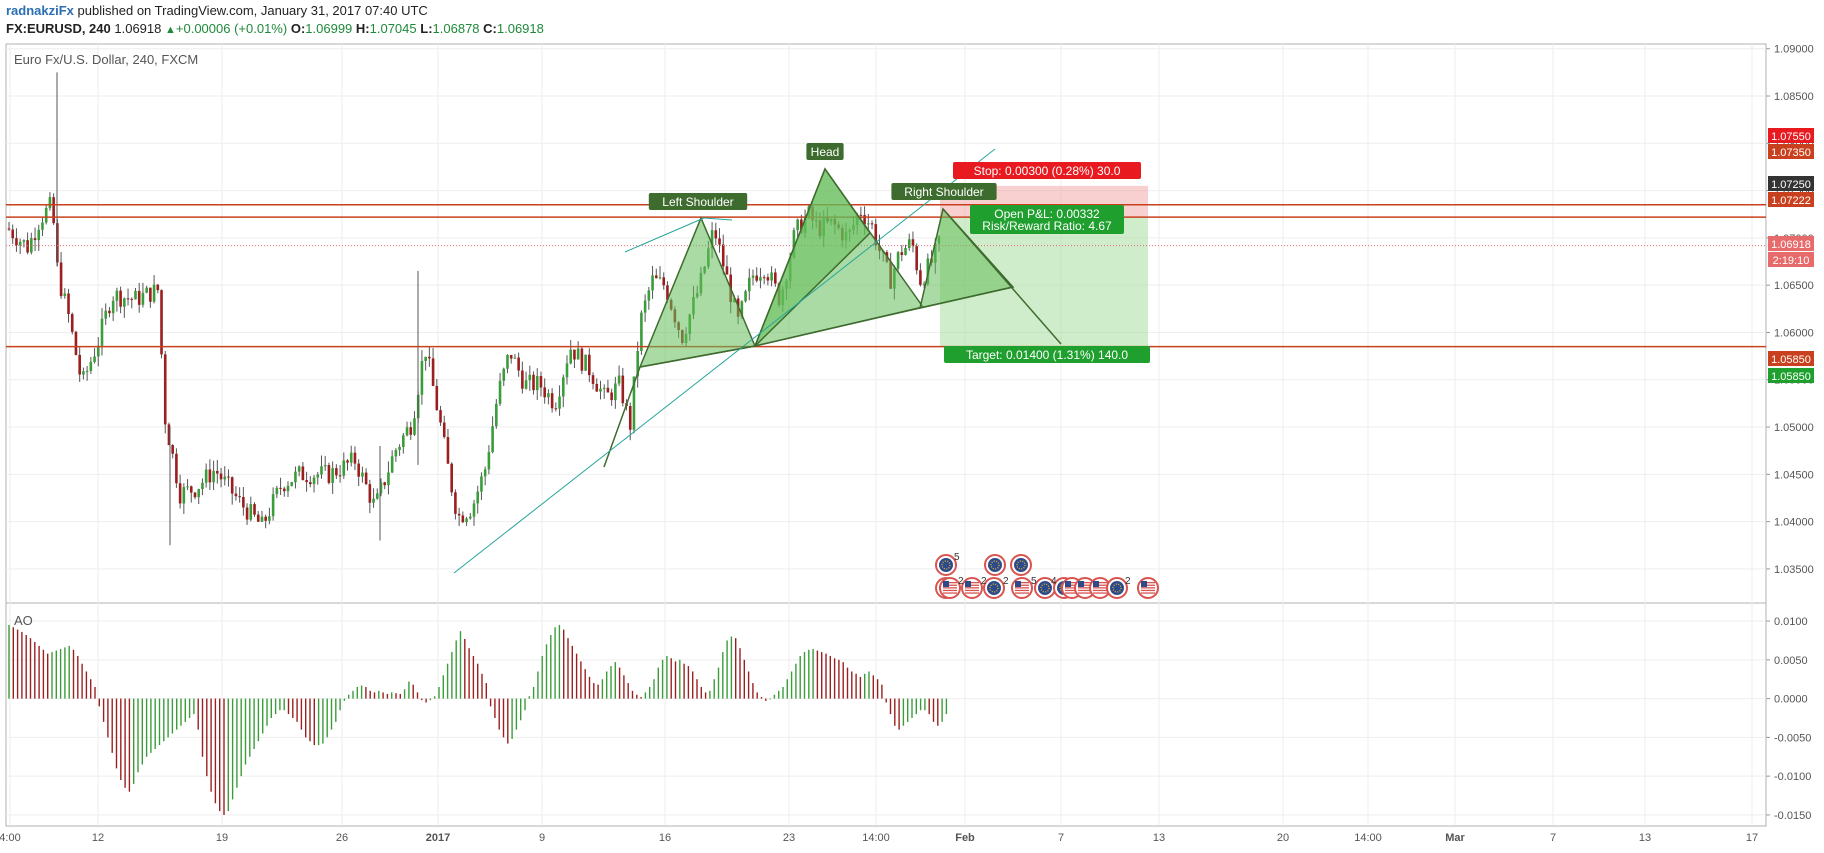 The height and width of the screenshot is (853, 1824). I want to click on price-badge, so click(1791, 375).